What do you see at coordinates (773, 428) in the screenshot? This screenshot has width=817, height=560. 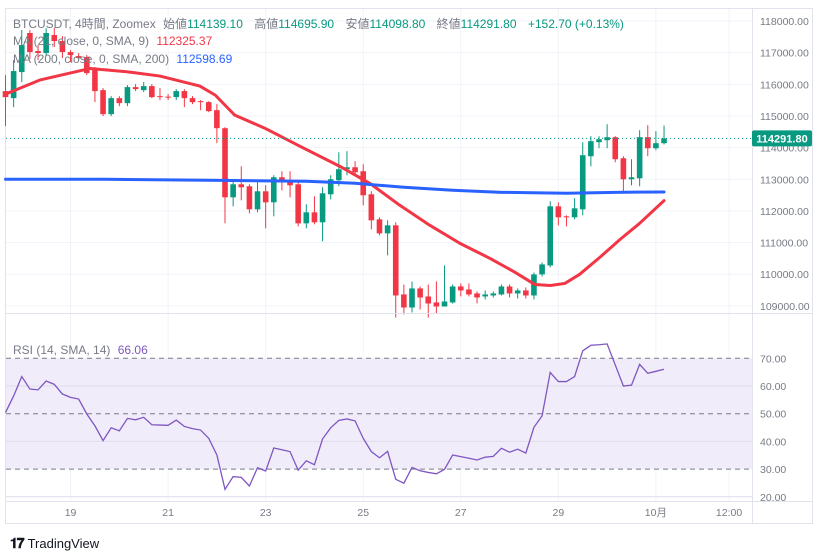 I see `rsi-axis: 70.00 60.00 50.00 40.00 30.00 20.00` at bounding box center [773, 428].